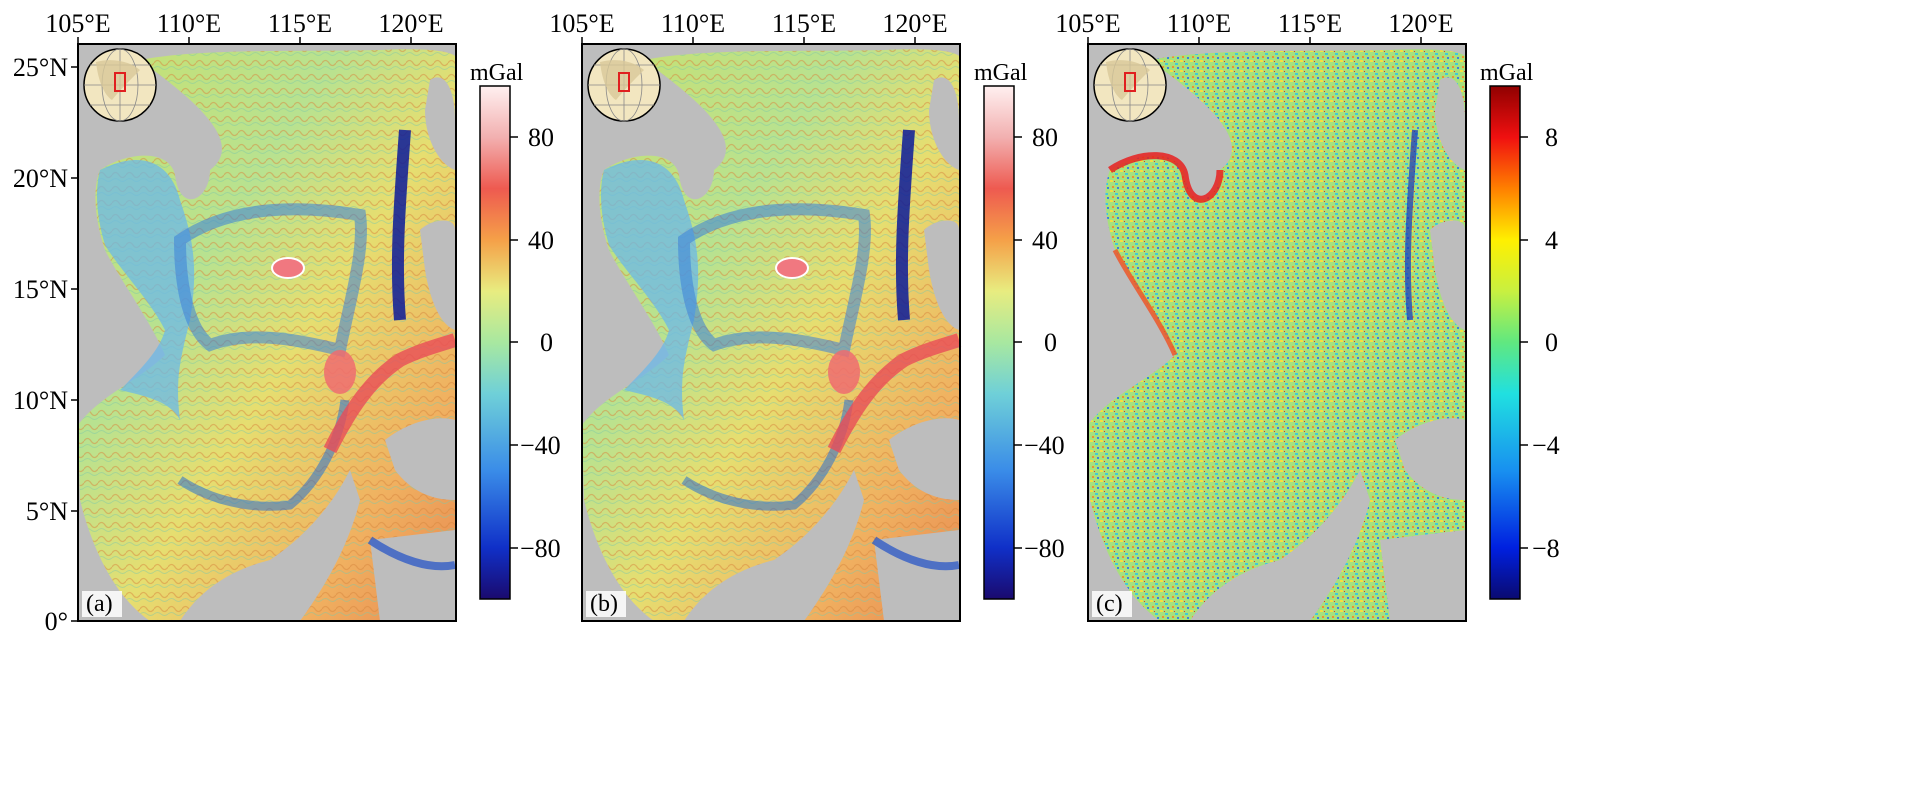 The height and width of the screenshot is (787, 1921). Describe the element at coordinates (604, 604) in the screenshot. I see `panel-label: (b)` at that location.